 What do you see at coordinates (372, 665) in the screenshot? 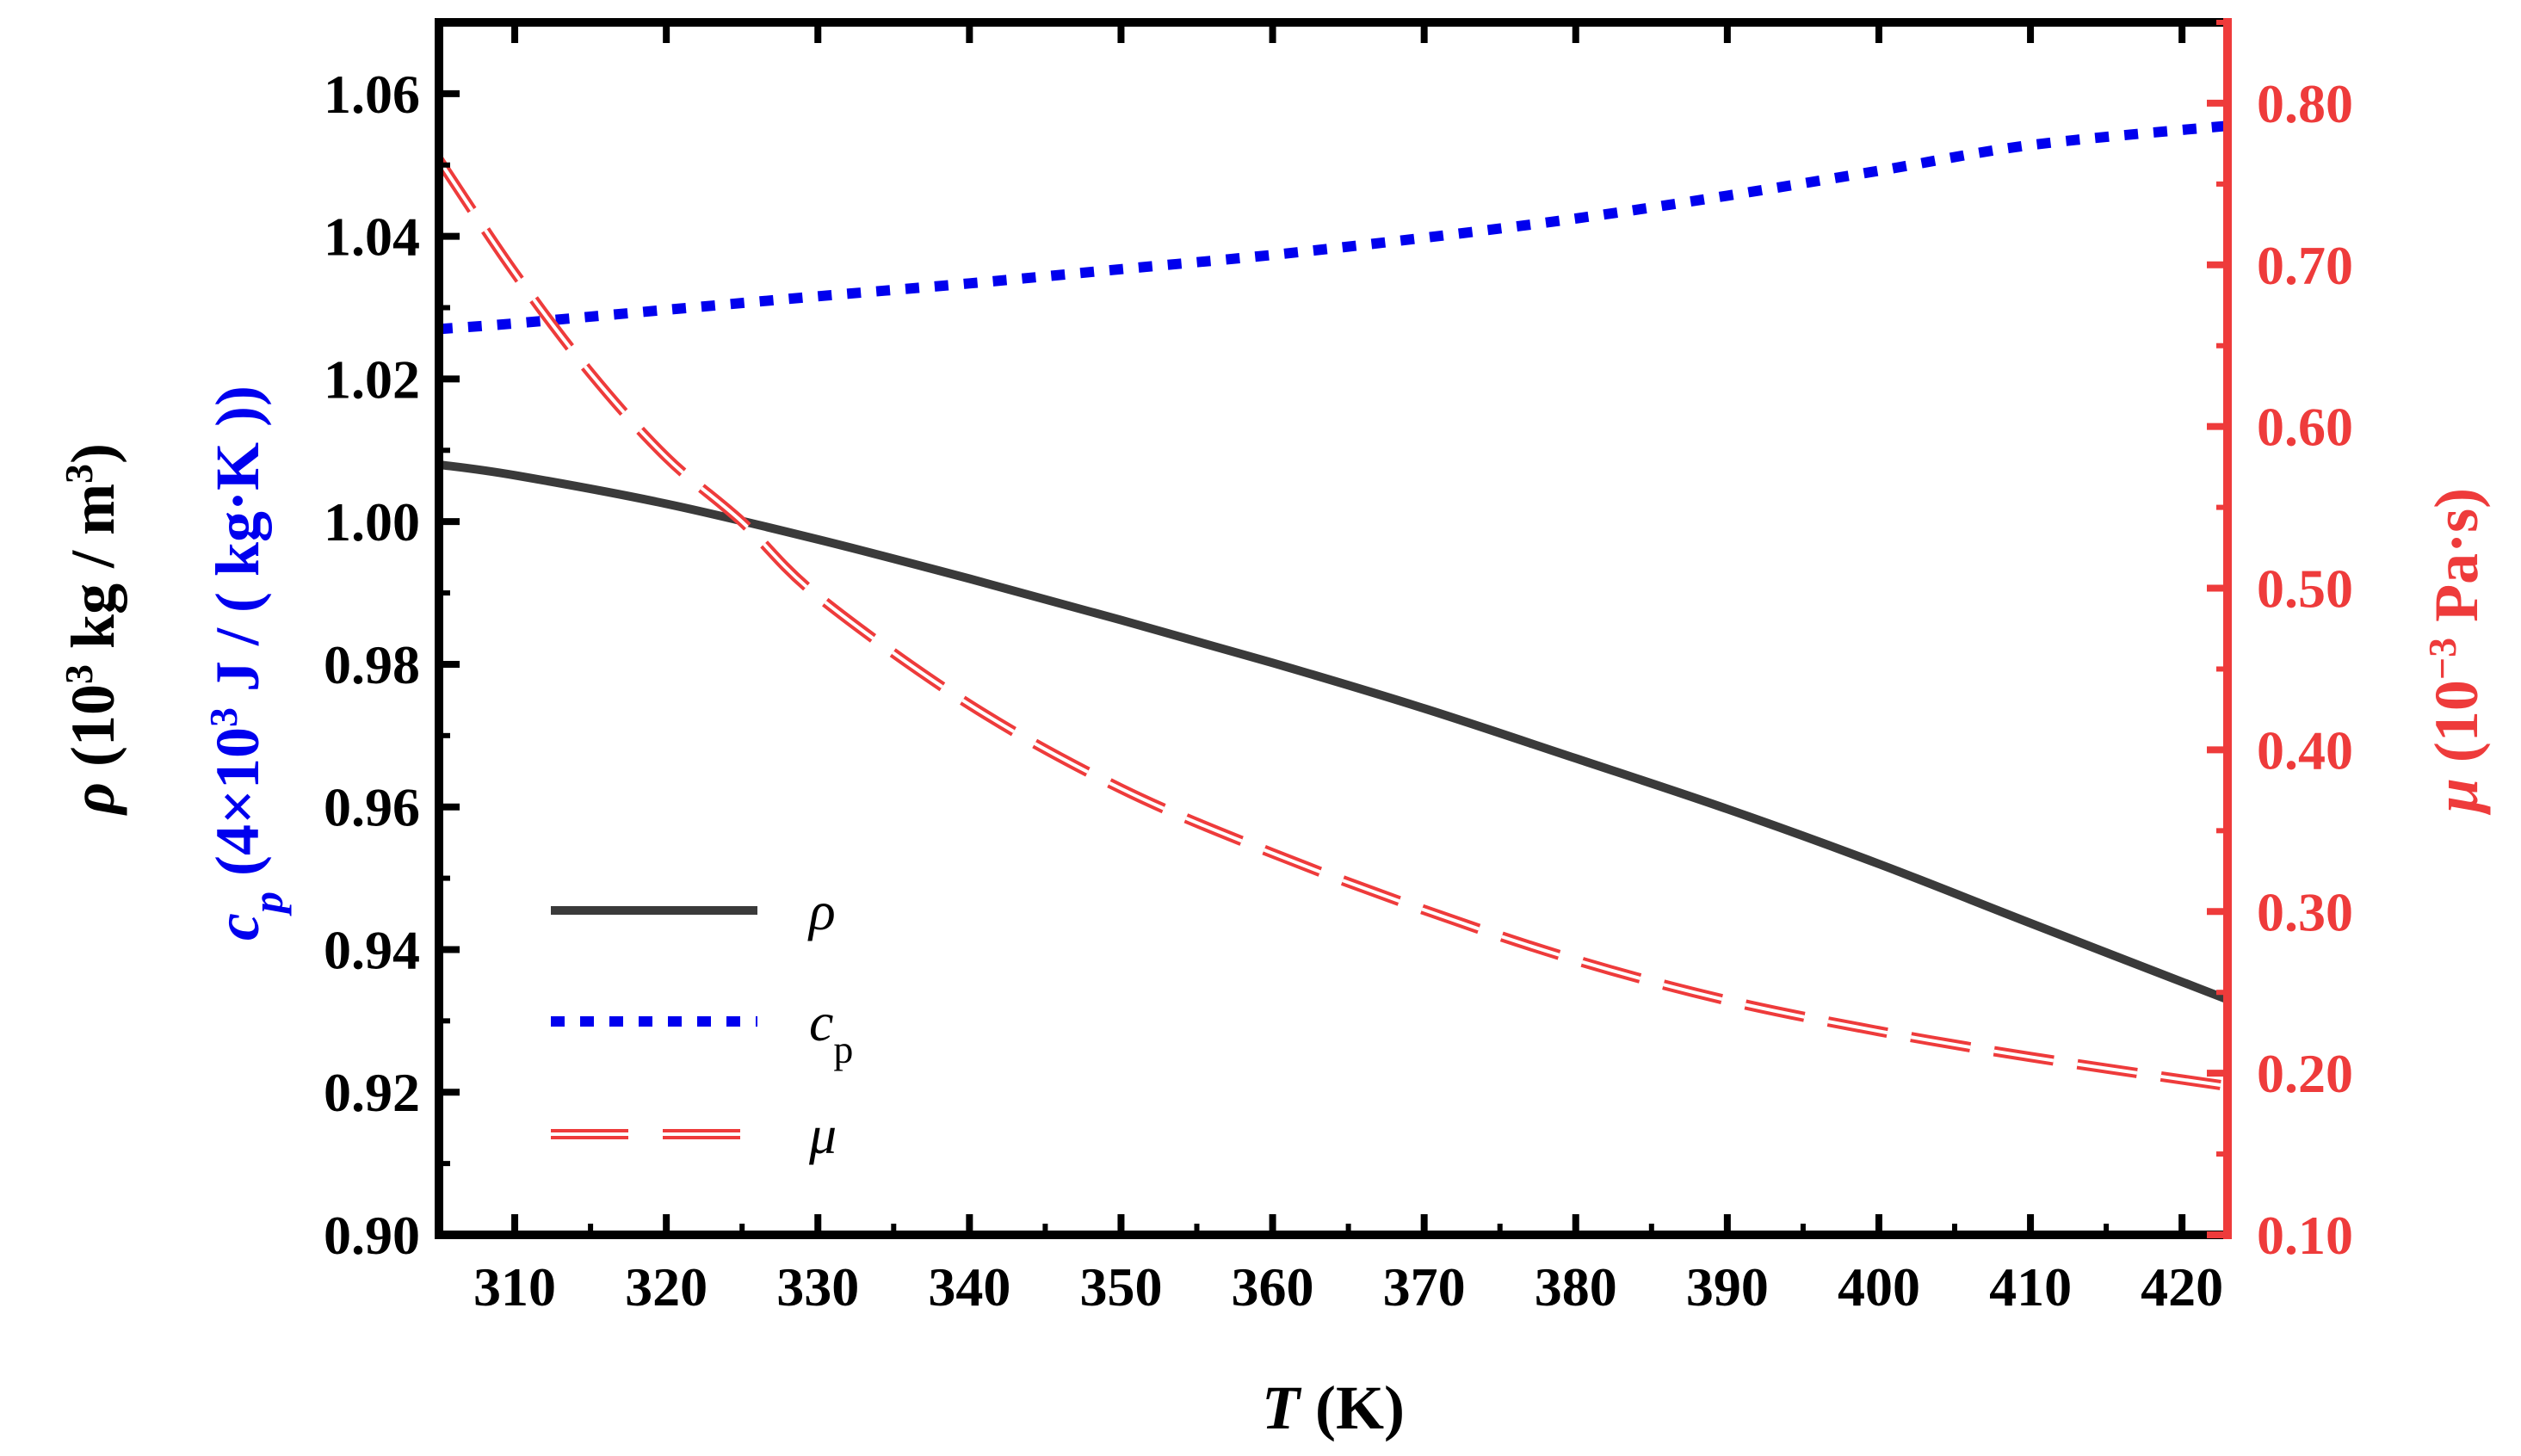
I see `y-left-tick-label: 0.98` at bounding box center [372, 665].